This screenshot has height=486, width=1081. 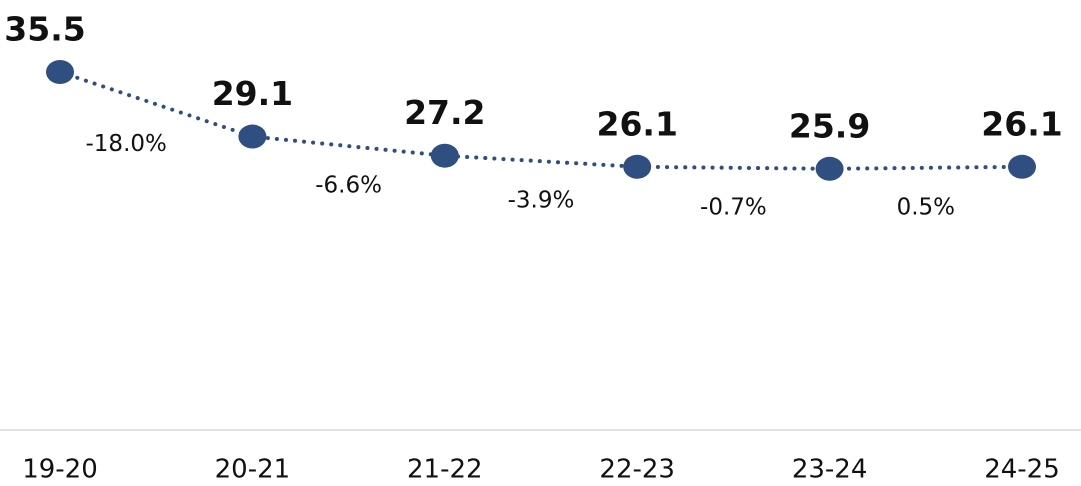 I want to click on x-tick-label: 20-21, so click(x=253, y=470).